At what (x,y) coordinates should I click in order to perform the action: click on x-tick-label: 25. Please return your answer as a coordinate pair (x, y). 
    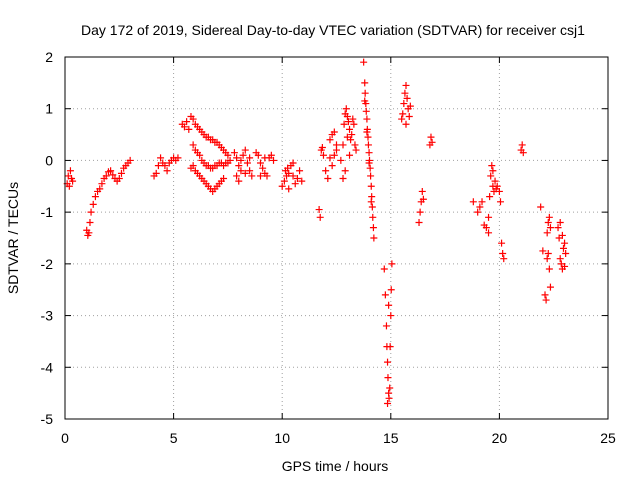
    Looking at the image, I should click on (608, 438).